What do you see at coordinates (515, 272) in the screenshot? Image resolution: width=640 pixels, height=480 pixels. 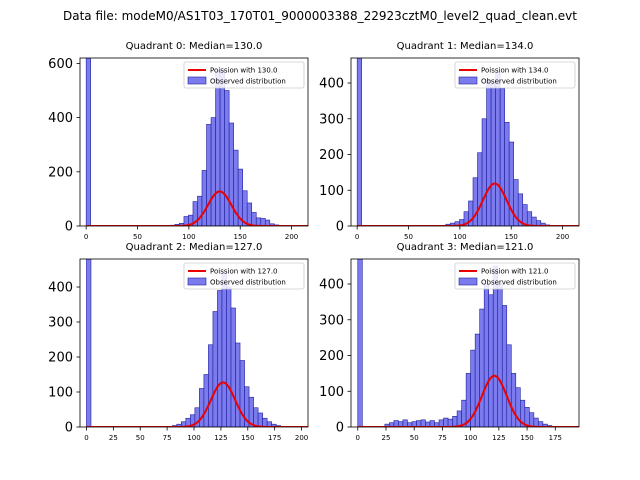 I see `legend-poisson-label: Poission with 121.0` at bounding box center [515, 272].